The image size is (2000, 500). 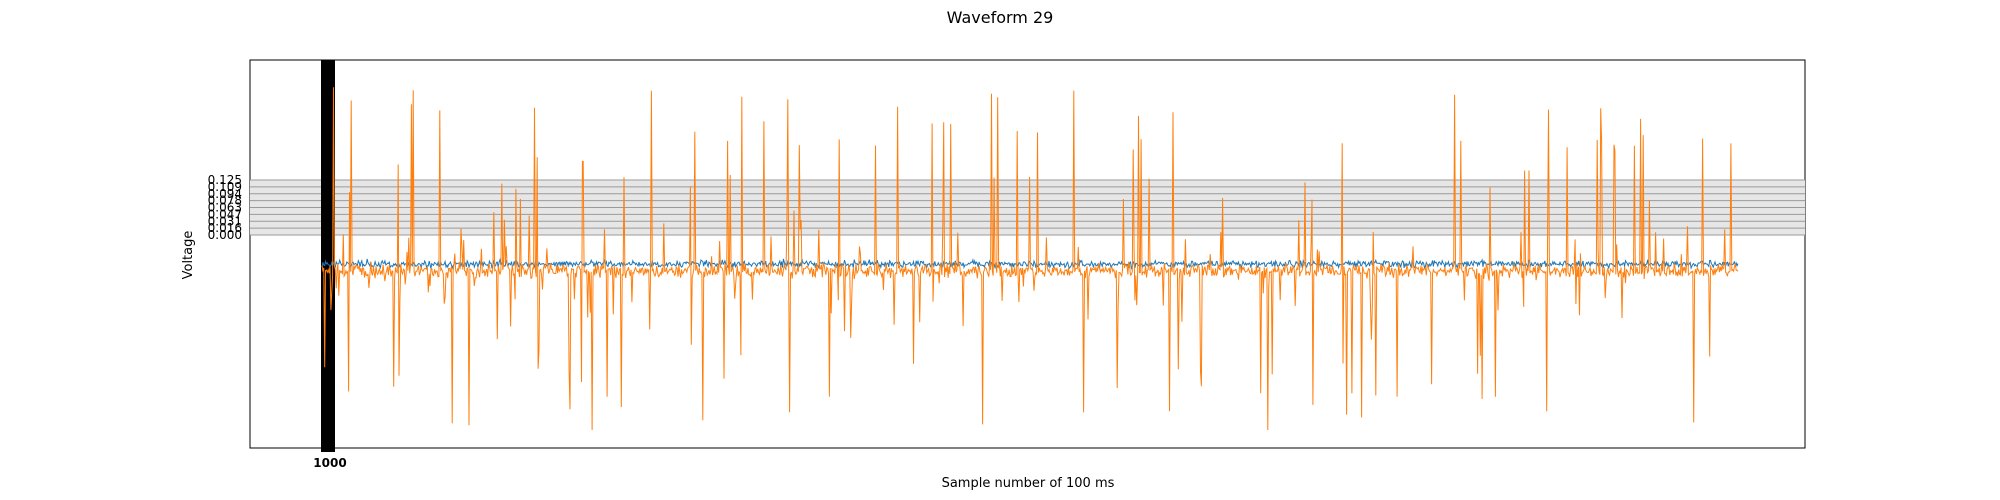 What do you see at coordinates (225, 235) in the screenshot?
I see `y-tick-label: 0.000` at bounding box center [225, 235].